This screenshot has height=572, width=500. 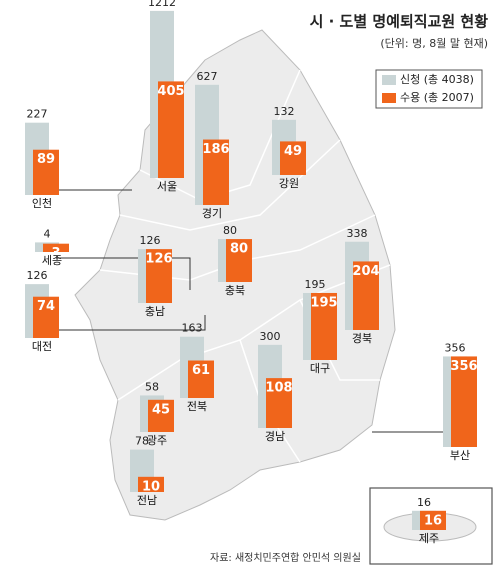 What do you see at coordinates (357, 233) in the screenshot?
I see `value-label: 338` at bounding box center [357, 233].